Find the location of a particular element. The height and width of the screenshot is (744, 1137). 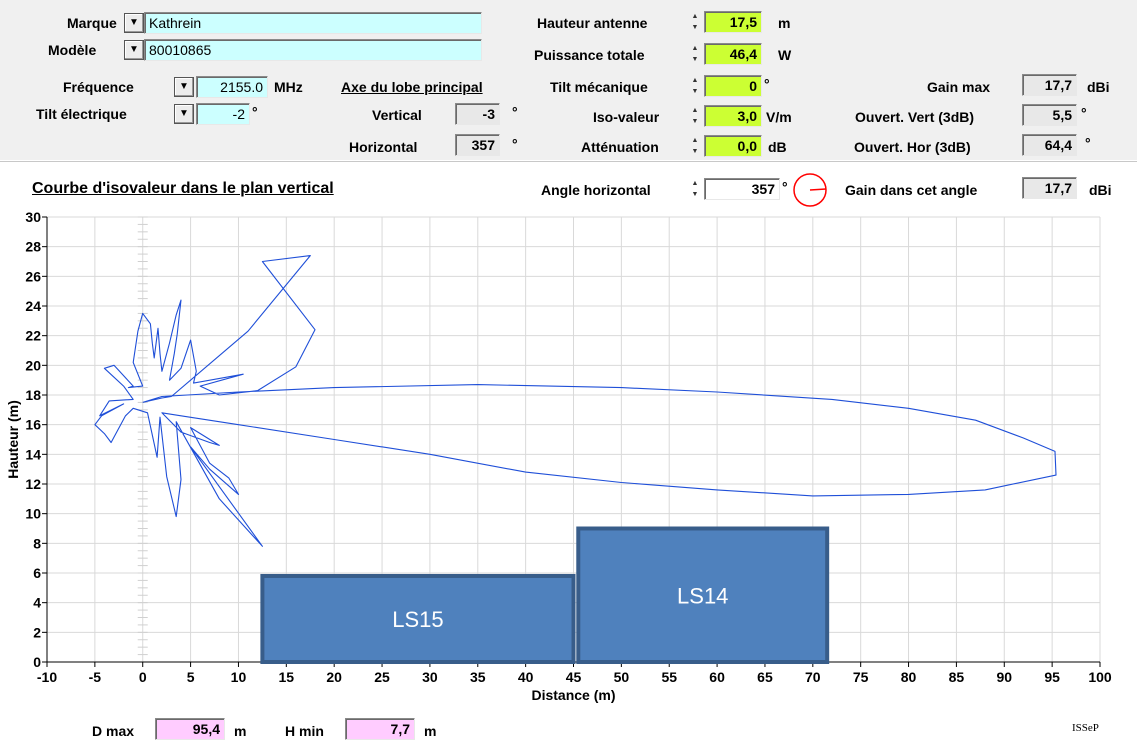

tilt-mecanique-spinner: ▲ ▼ is located at coordinates (695, 86).